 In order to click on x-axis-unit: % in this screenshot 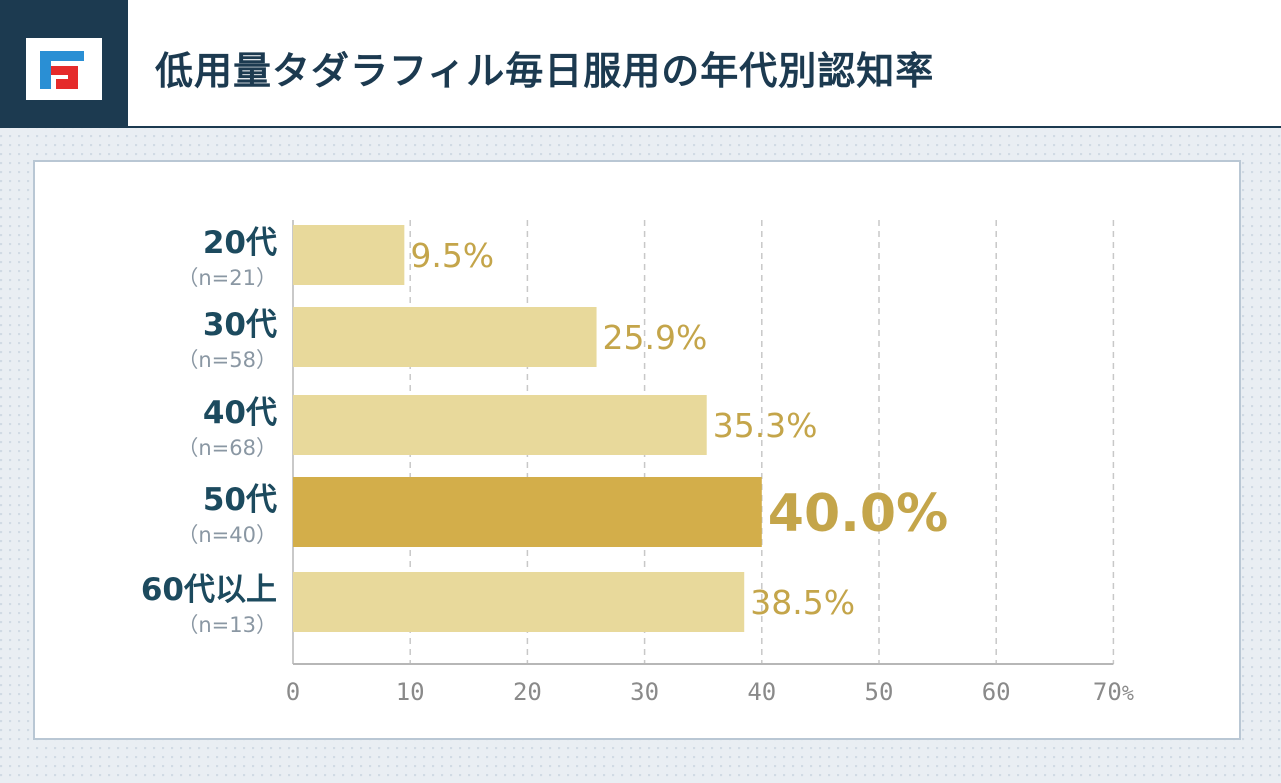, I will do `click(1128, 693)`.